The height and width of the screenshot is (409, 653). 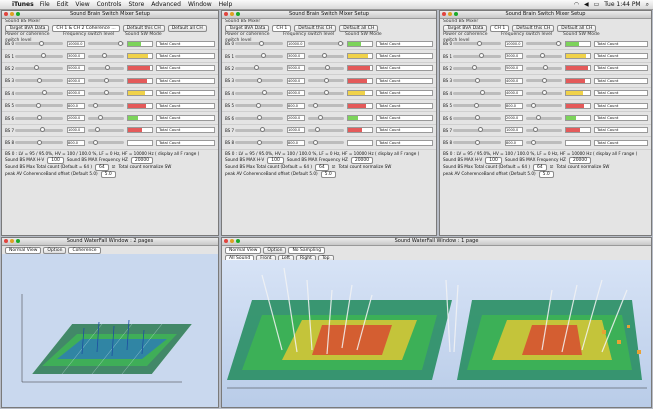 What do you see at coordinates (101, 167) in the screenshot?
I see `max-total-input: 64` at bounding box center [101, 167].